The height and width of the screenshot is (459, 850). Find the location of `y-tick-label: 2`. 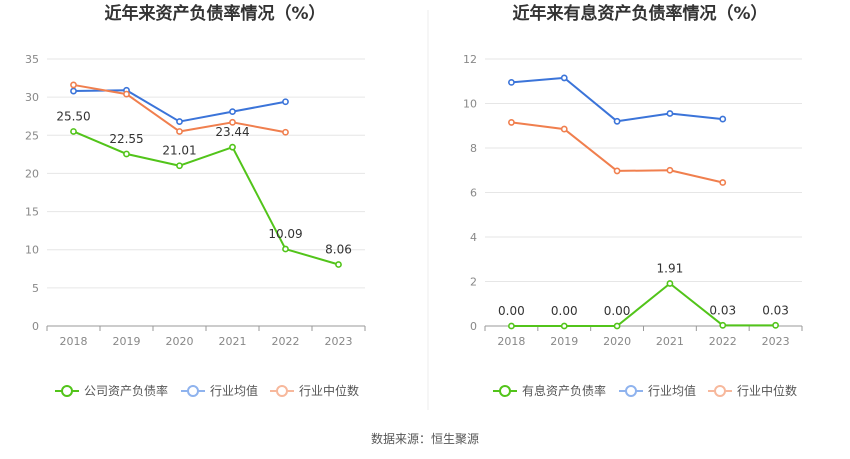

y-tick-label: 2 is located at coordinates (473, 282).